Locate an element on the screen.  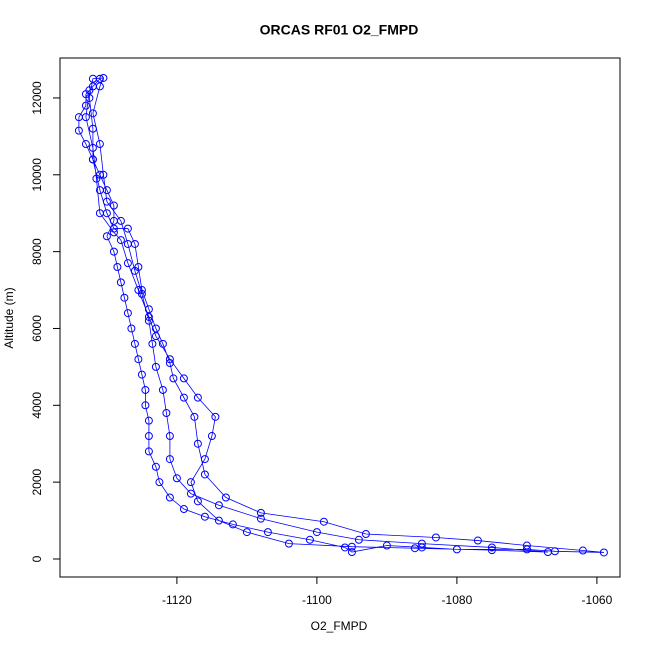
y-tick-label: 6000 is located at coordinates (37, 328).